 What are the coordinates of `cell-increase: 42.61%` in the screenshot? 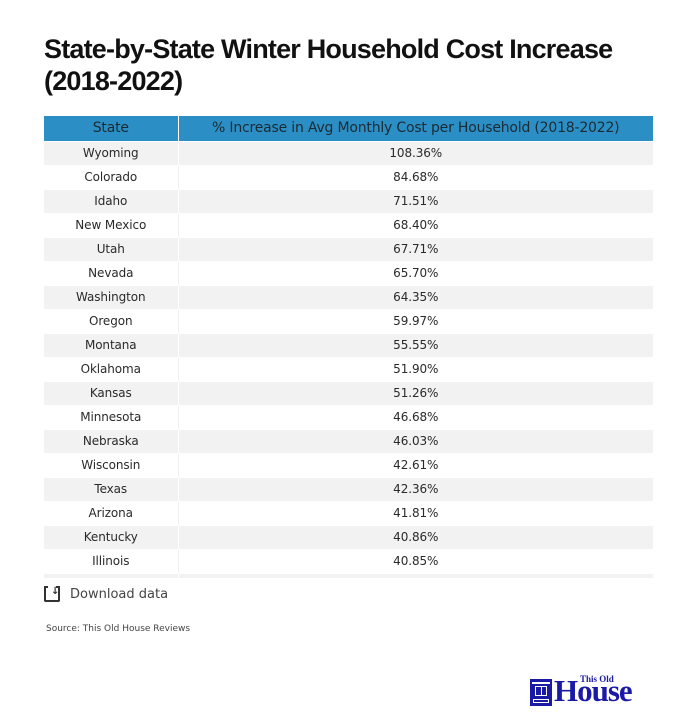 It's located at (415, 464).